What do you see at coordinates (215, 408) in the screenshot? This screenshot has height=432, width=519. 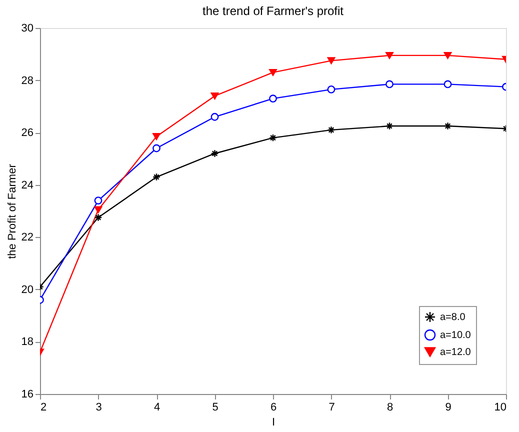 I see `x-tick-label: 5` at bounding box center [215, 408].